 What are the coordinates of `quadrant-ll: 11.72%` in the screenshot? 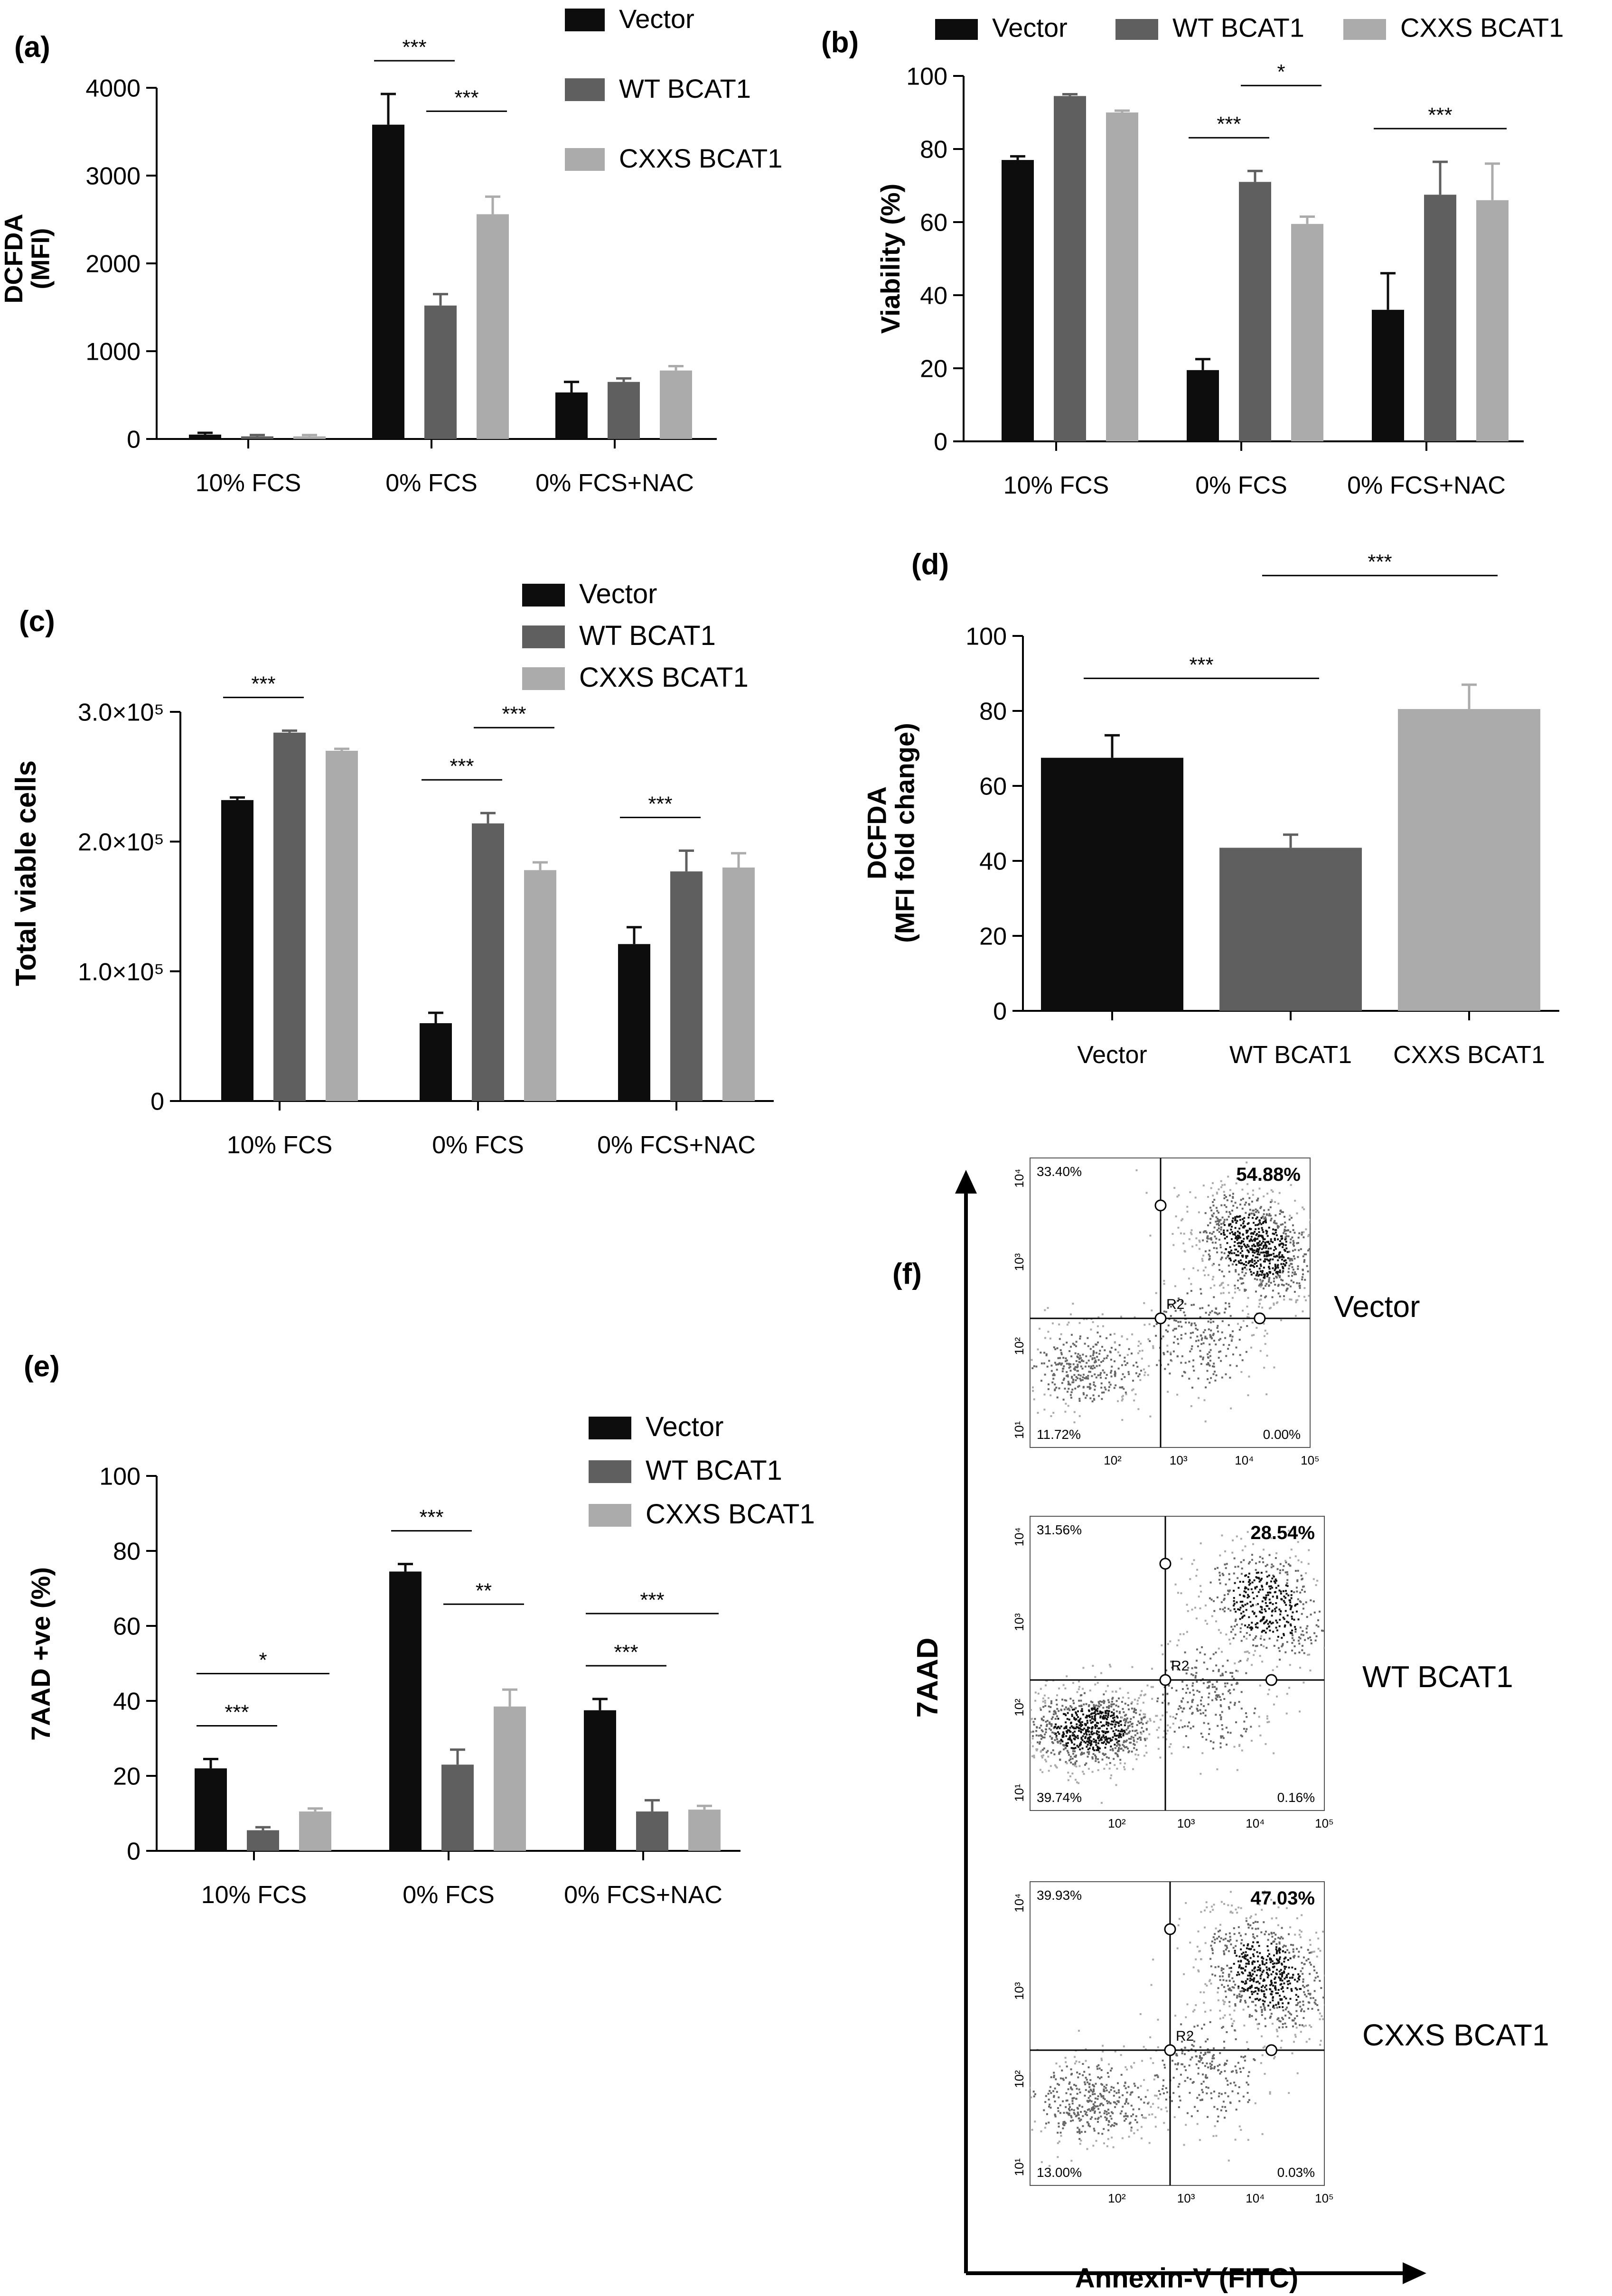 It's located at (1059, 1434).